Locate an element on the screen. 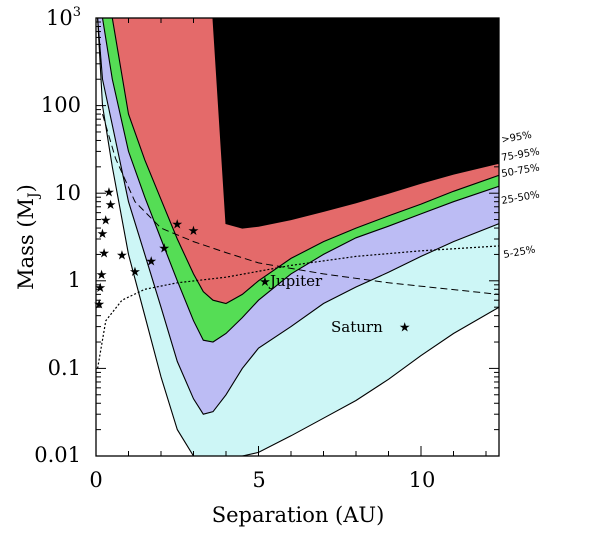 Image resolution: width=597 pixels, height=533 pixels. y-tick-label: 0.01 is located at coordinates (57, 455).